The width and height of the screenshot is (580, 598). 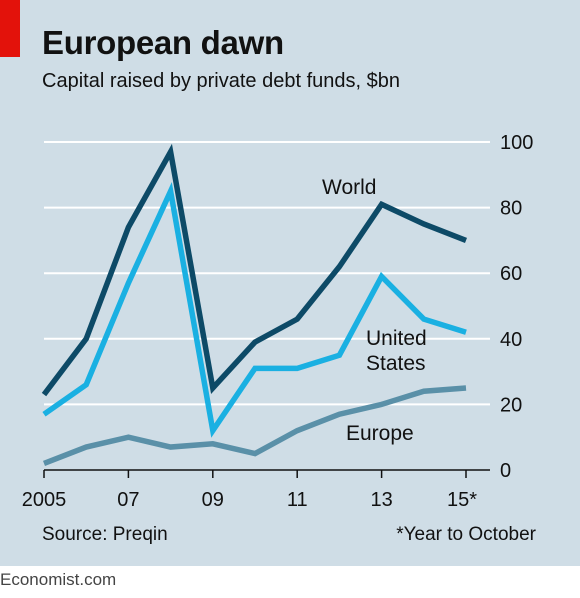 What do you see at coordinates (213, 500) in the screenshot?
I see `x-tick-label: 09` at bounding box center [213, 500].